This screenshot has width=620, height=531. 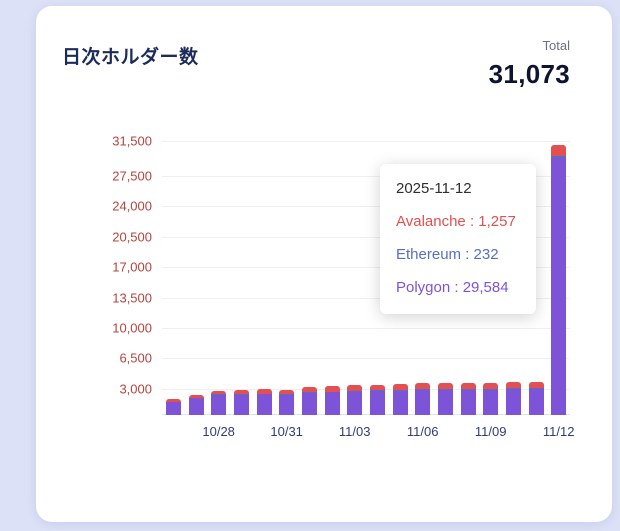 What do you see at coordinates (422, 431) in the screenshot?
I see `x-axis-tick-label: 11/06` at bounding box center [422, 431].